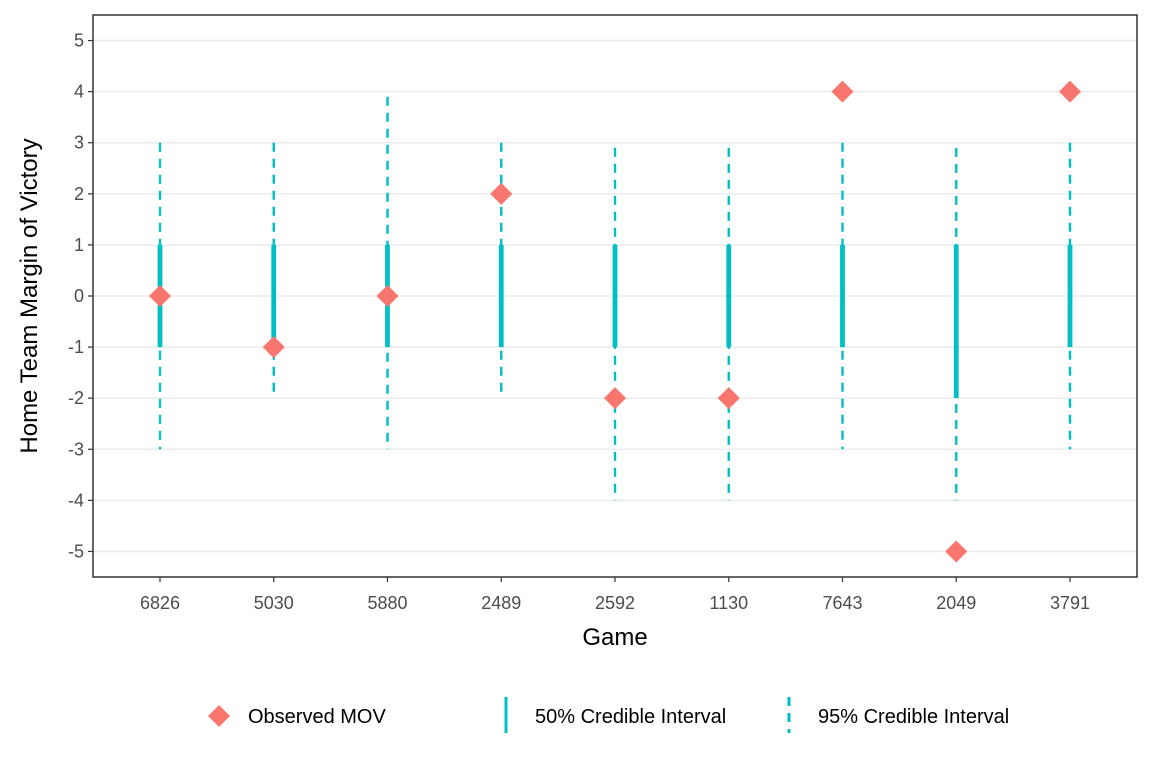 The image size is (1152, 768). What do you see at coordinates (76, 449) in the screenshot?
I see `y-tick-label: -3` at bounding box center [76, 449].